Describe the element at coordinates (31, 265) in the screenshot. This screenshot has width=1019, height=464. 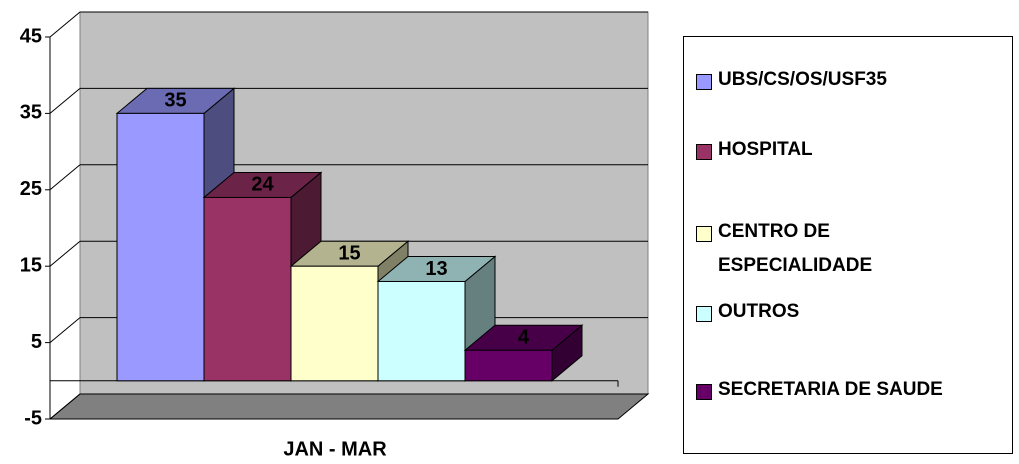
I see `y-tick-label: 15` at that location.